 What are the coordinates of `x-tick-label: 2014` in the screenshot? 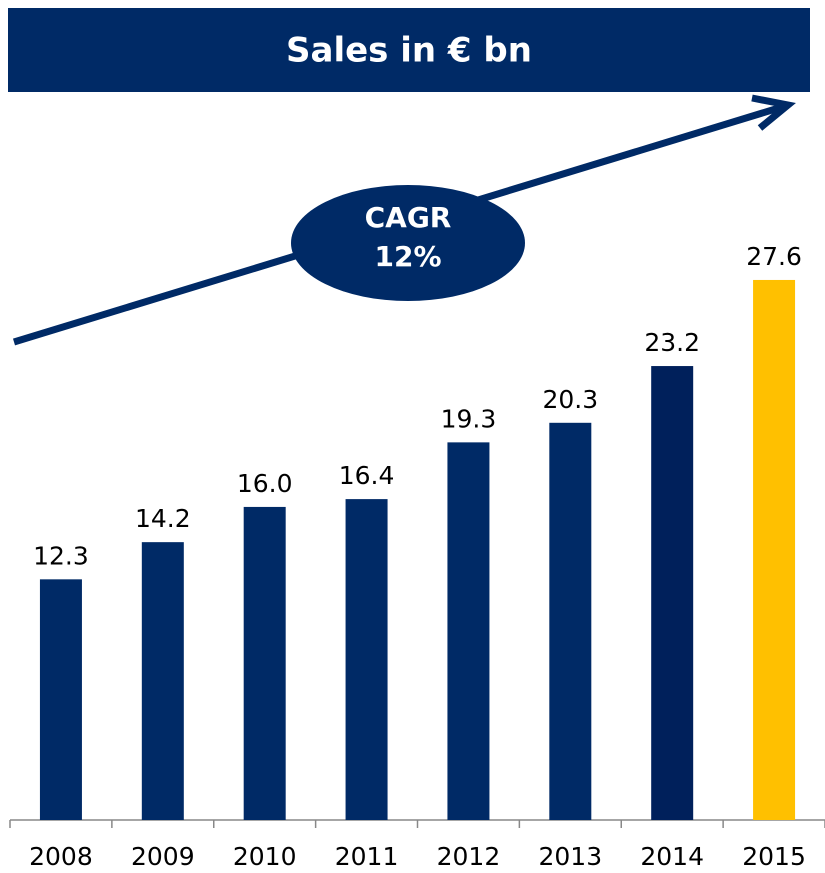 It's located at (672, 856).